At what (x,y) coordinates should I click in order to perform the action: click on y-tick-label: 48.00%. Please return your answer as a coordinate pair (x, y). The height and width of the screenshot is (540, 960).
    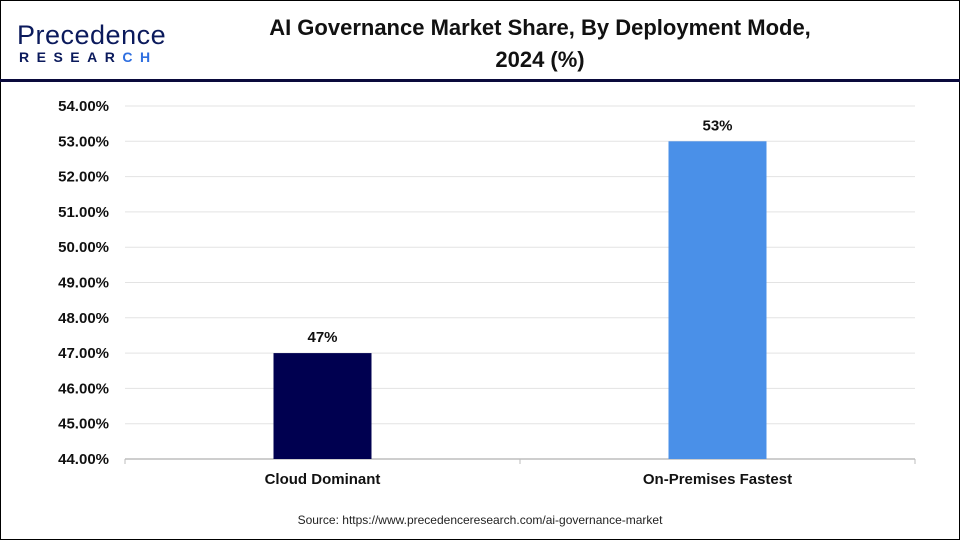
    Looking at the image, I should click on (83, 318).